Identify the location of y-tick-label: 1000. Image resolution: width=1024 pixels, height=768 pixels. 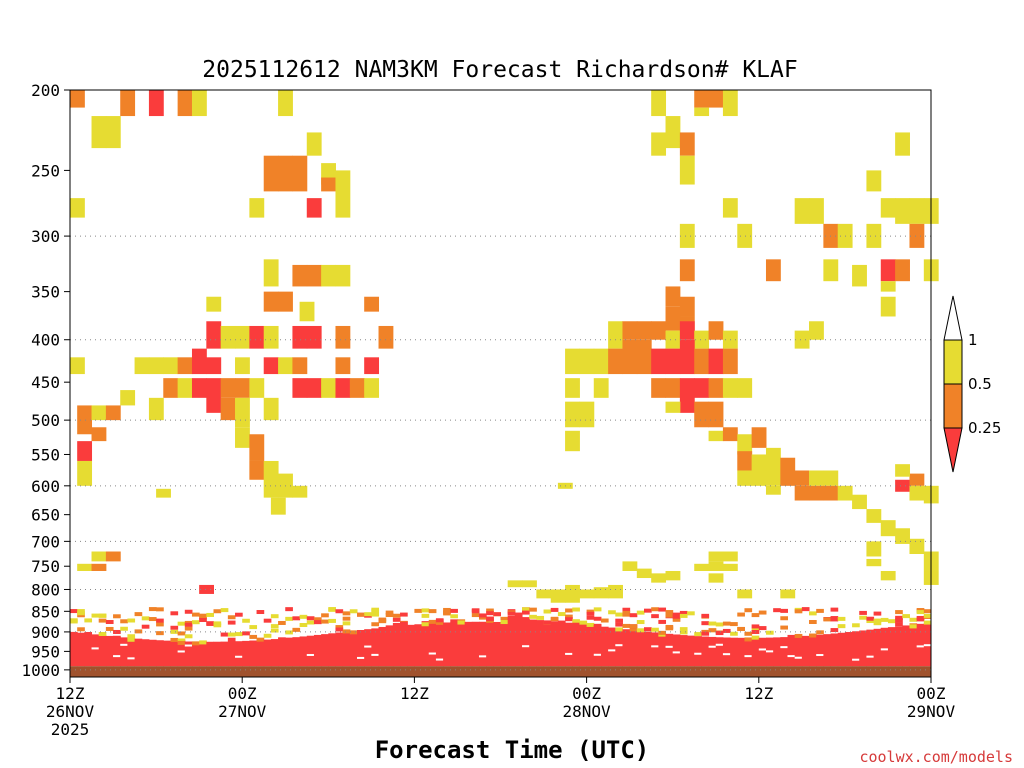
(40, 670).